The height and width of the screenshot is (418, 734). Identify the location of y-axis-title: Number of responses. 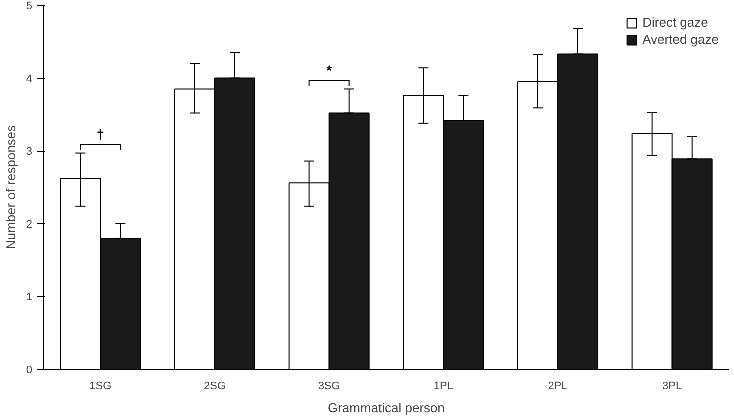
(10, 187).